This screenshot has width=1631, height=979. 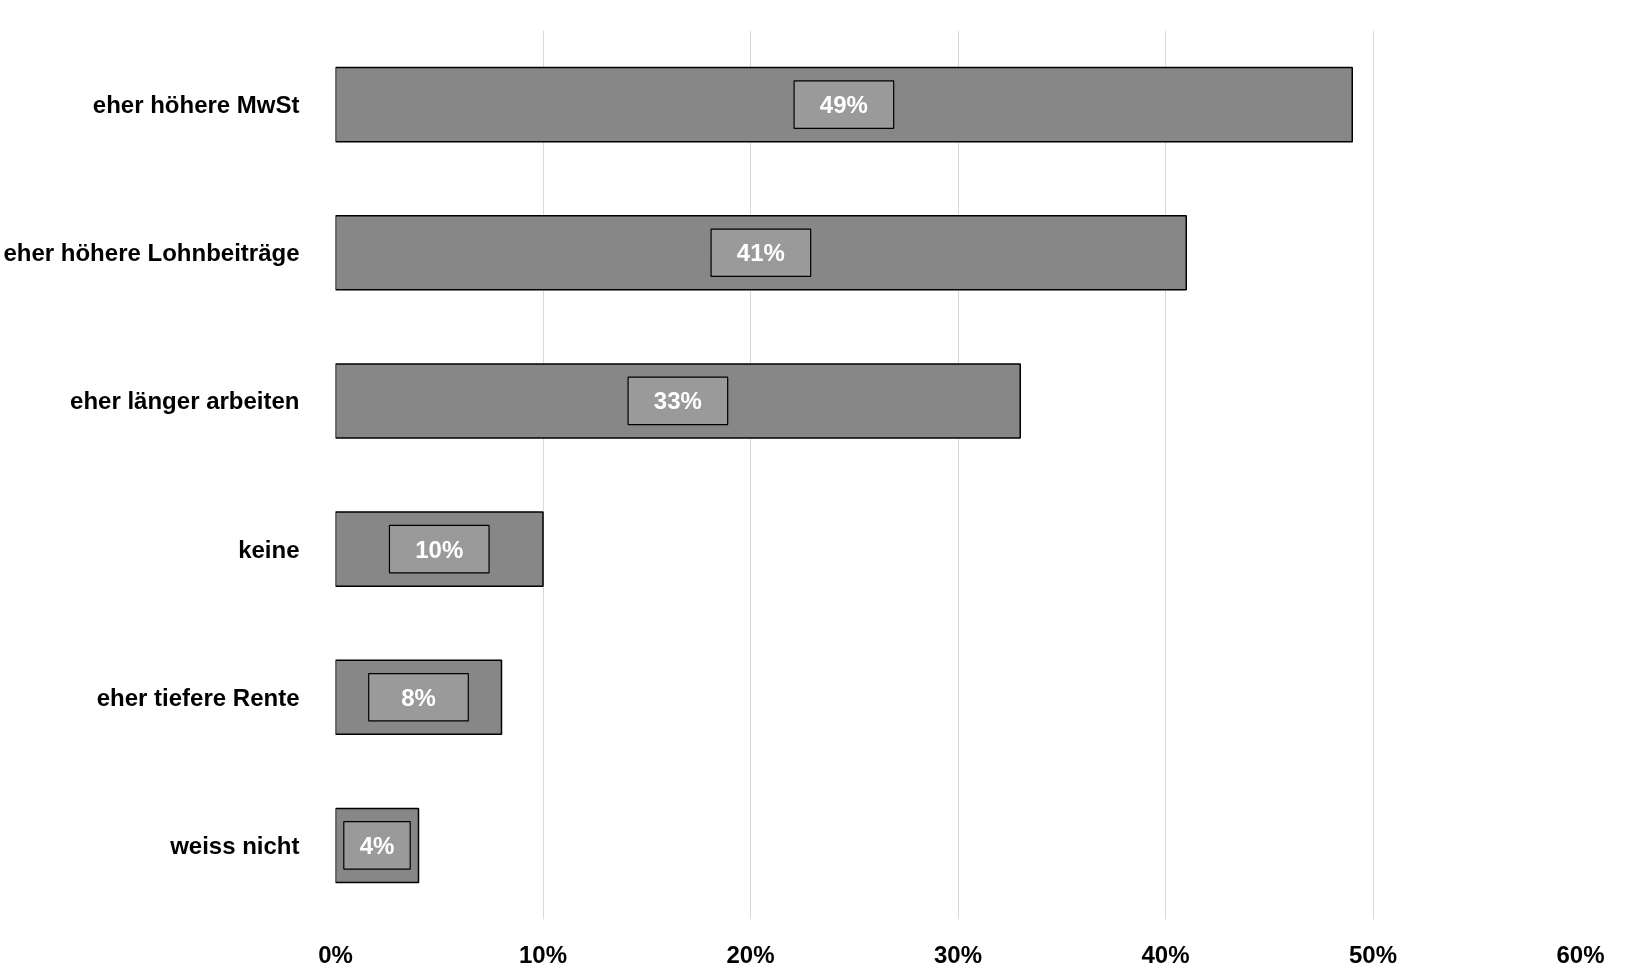 What do you see at coordinates (198, 697) in the screenshot?
I see `y-tick-label: eher tiefere Rente` at bounding box center [198, 697].